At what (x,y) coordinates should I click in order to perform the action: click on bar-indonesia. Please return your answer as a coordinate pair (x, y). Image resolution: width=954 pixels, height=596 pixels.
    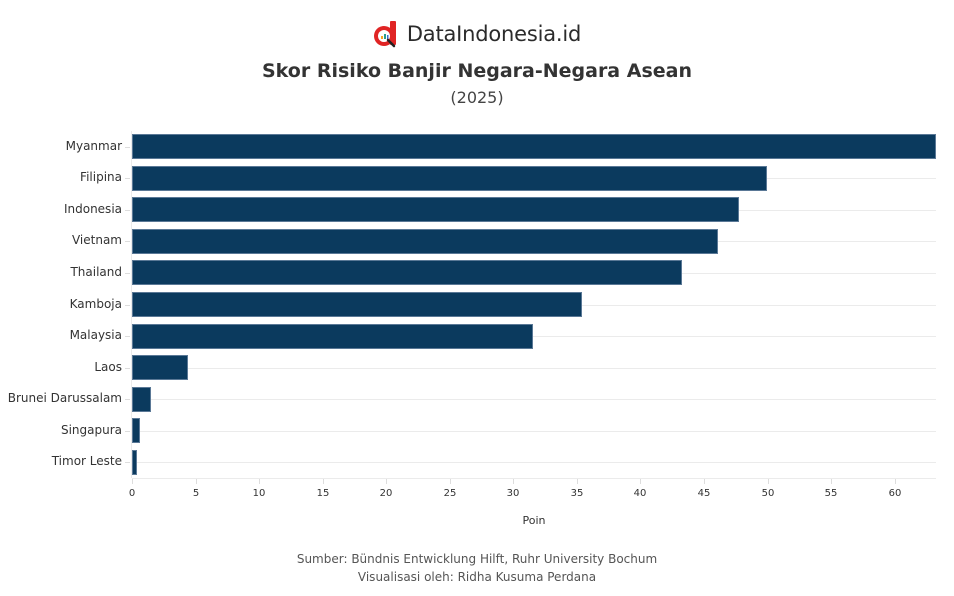
    Looking at the image, I should click on (436, 209).